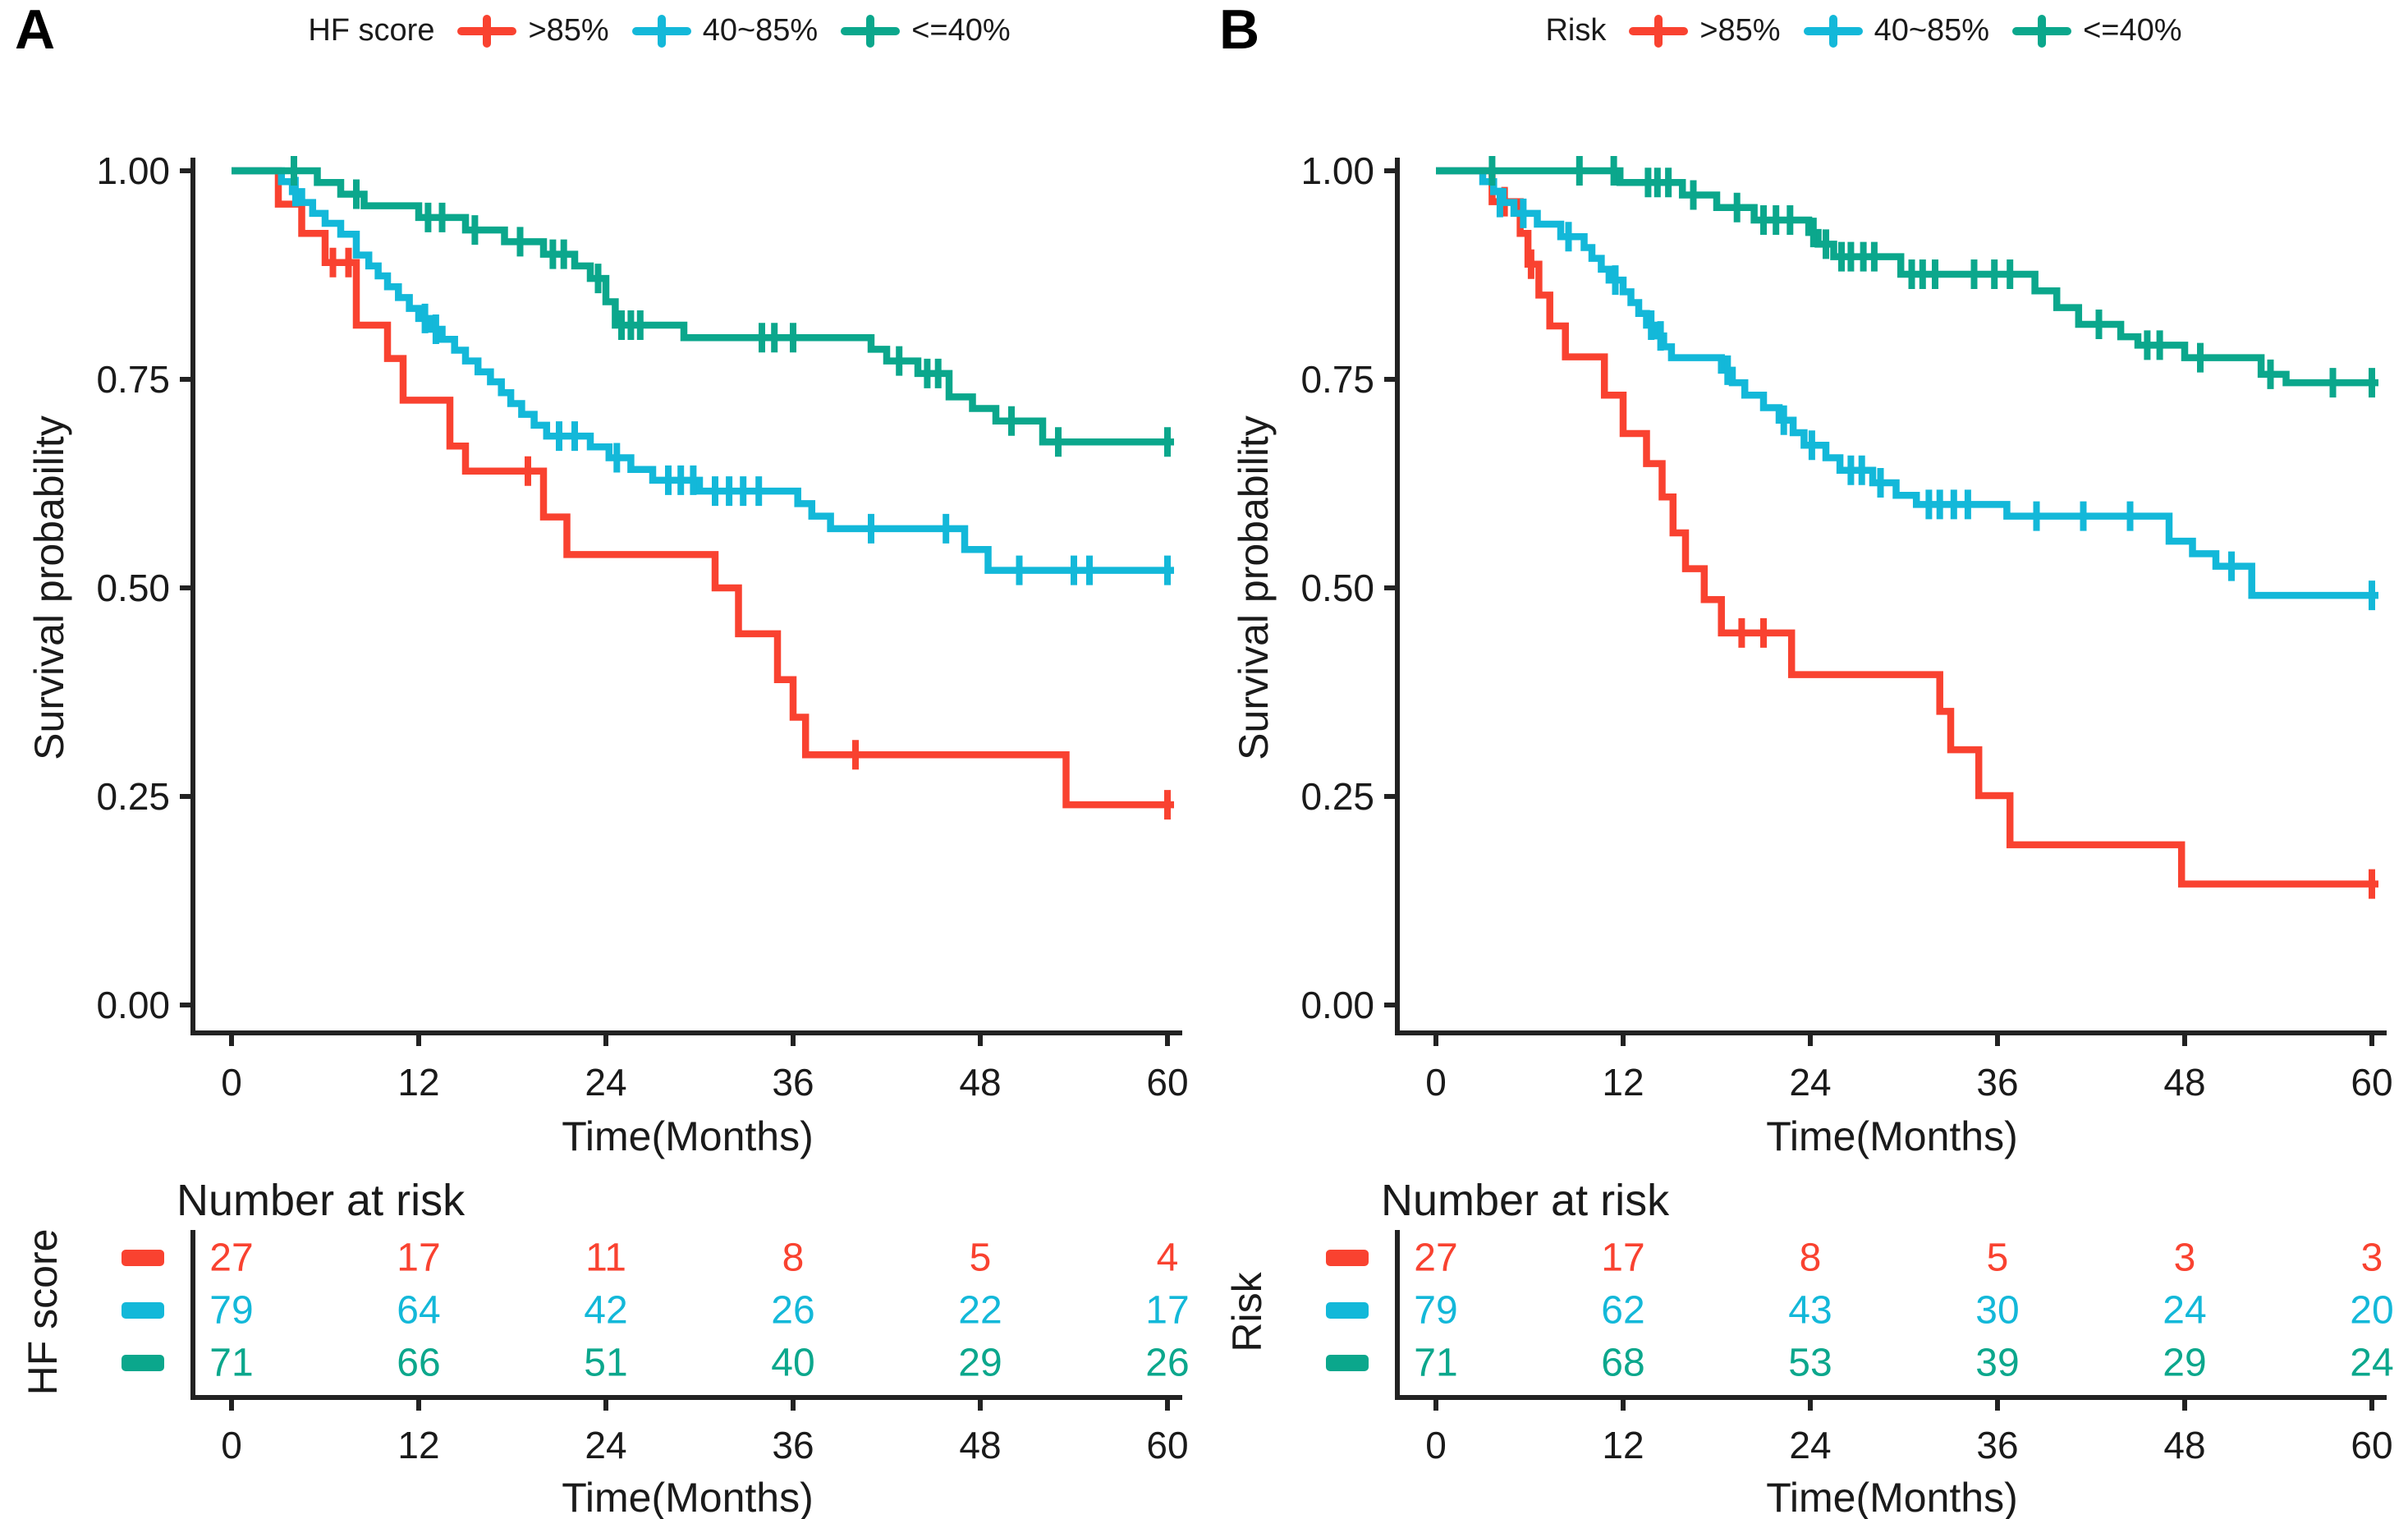 This screenshot has width=2408, height=1519. Describe the element at coordinates (1811, 1259) in the screenshot. I see `risk-count: 8` at that location.